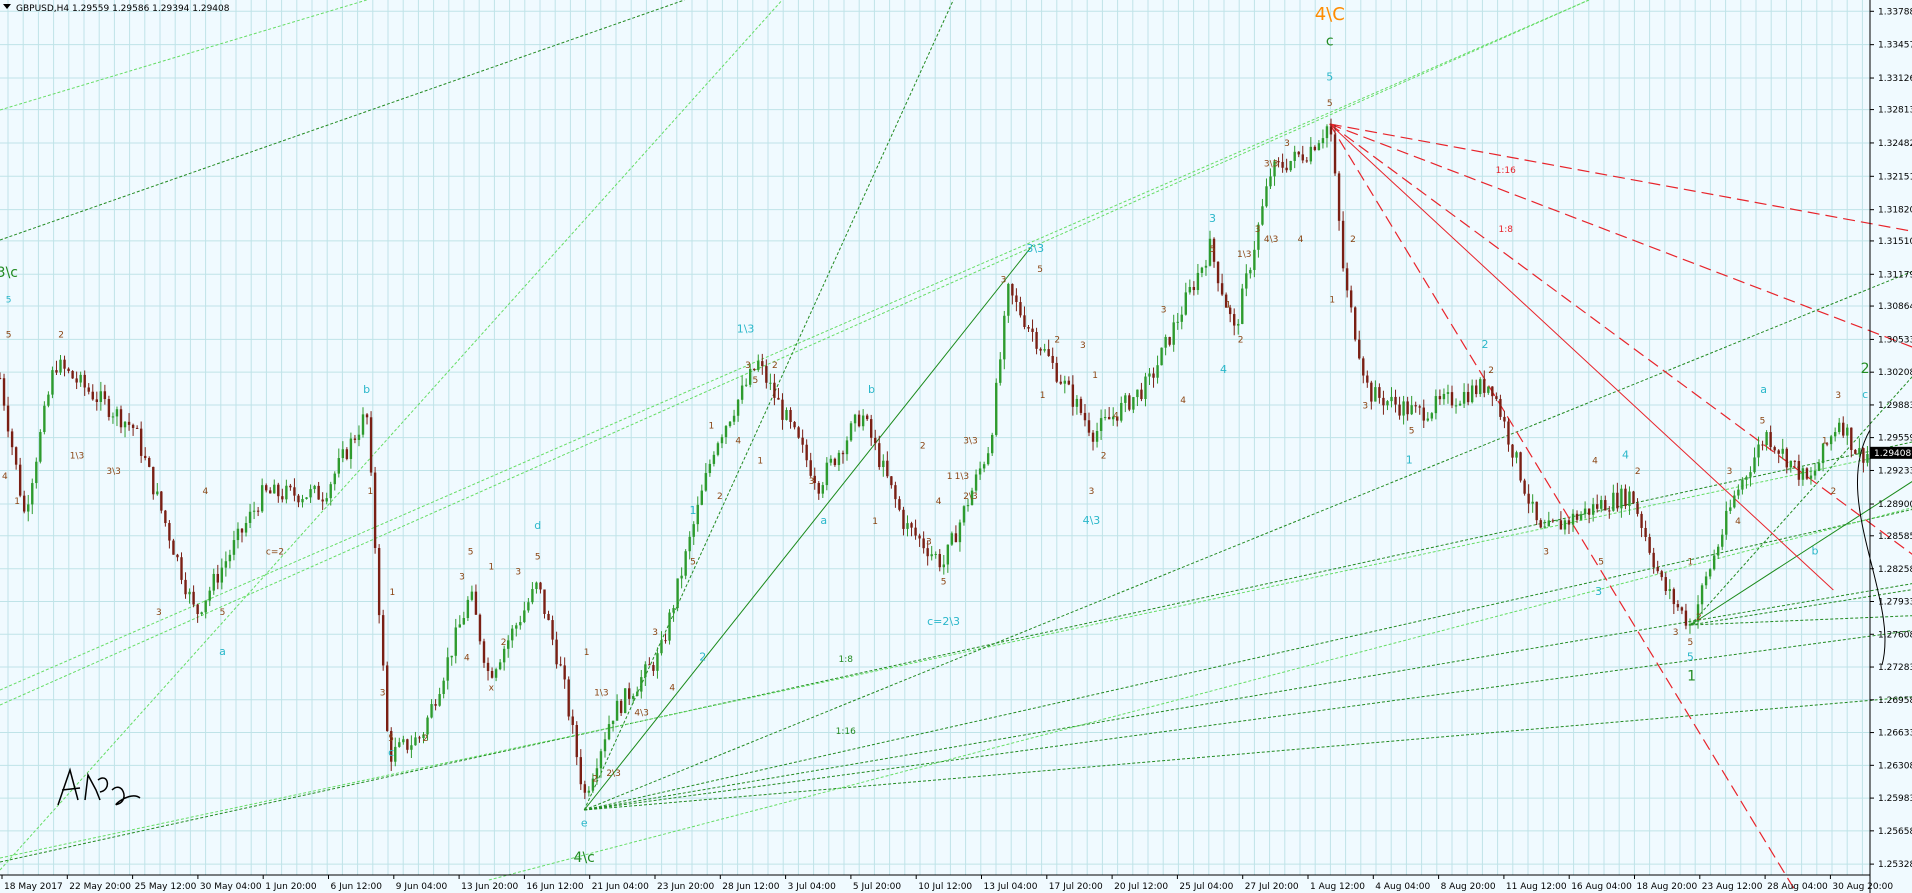 The width and height of the screenshot is (1912, 893). What do you see at coordinates (1076, 887) in the screenshot?
I see `time-tick-label: 17 Jul 20:00` at bounding box center [1076, 887].